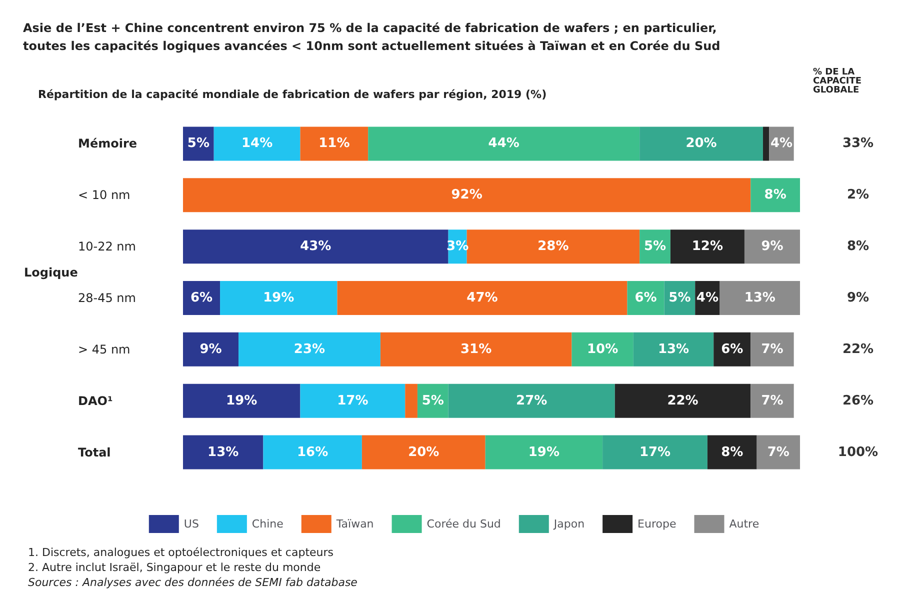 The image size is (908, 607). I want to click on text: 2. Autre inclut Israël, Singapour et le reste du monde, so click(174, 567).